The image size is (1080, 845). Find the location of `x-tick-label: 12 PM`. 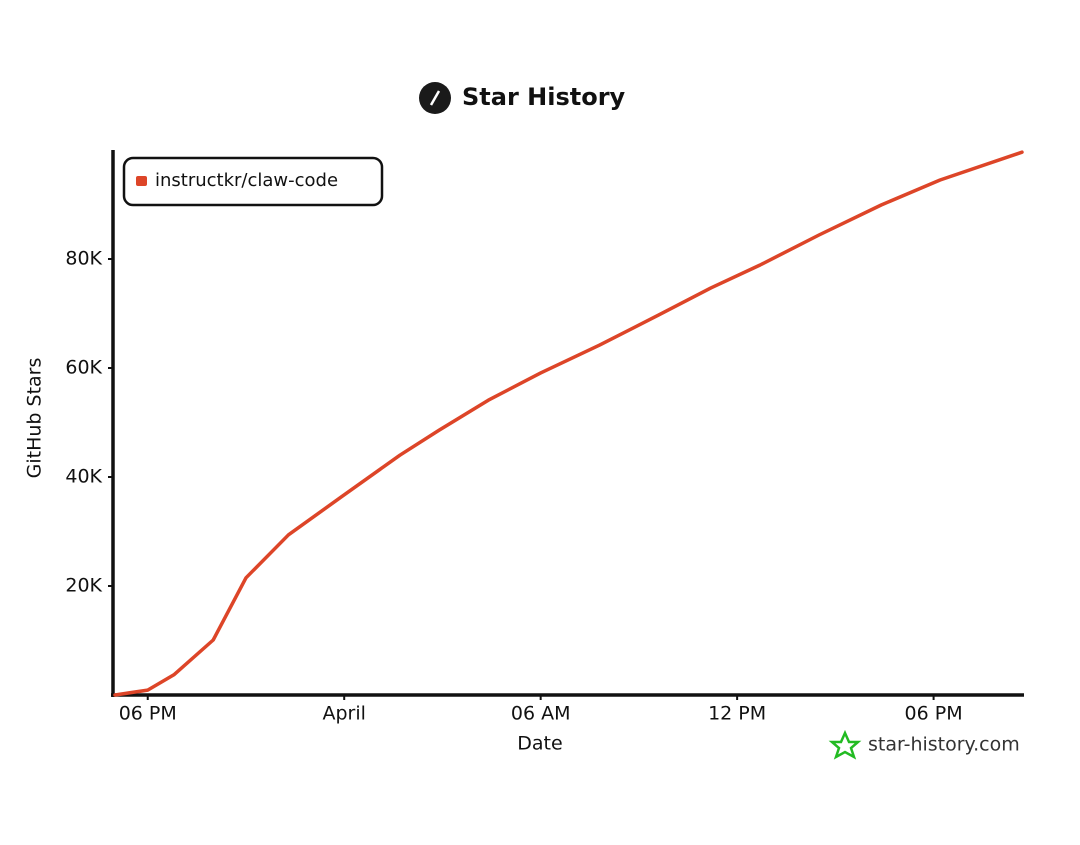

x-tick-label: 12 PM is located at coordinates (737, 714).